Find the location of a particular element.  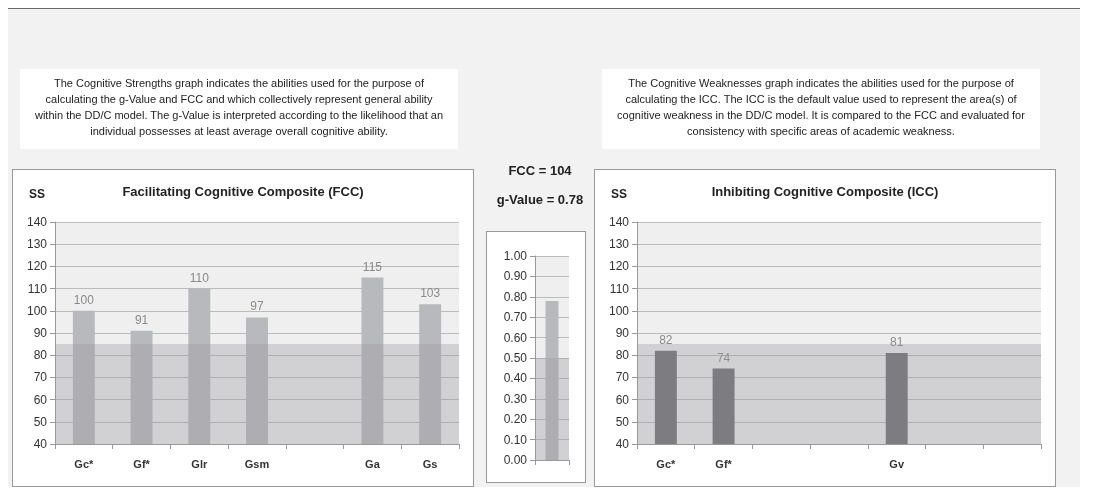

data-label: 74 is located at coordinates (723, 357).